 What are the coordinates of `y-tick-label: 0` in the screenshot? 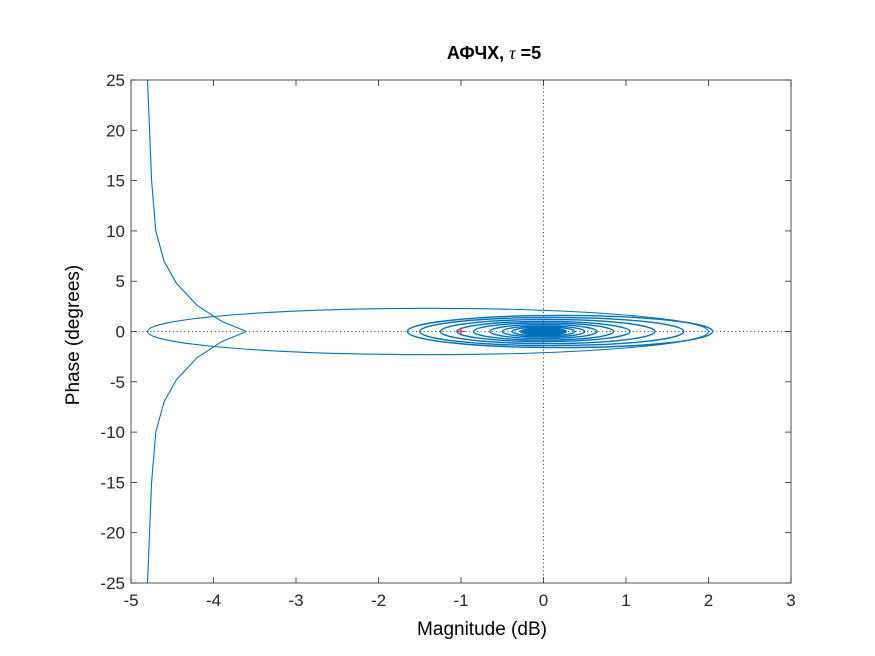 It's located at (120, 332).